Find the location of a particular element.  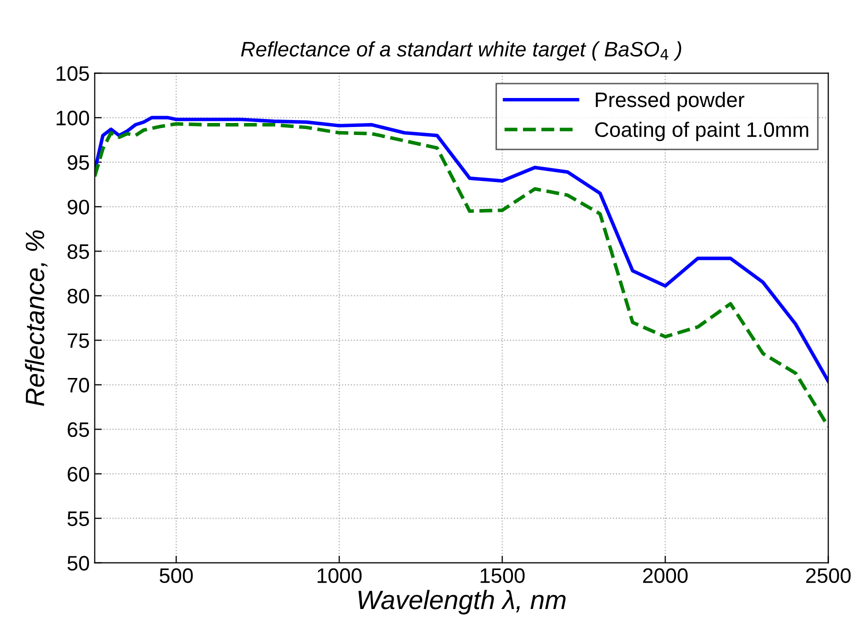

y-axis-title: Reflectance, % is located at coordinates (36, 318).